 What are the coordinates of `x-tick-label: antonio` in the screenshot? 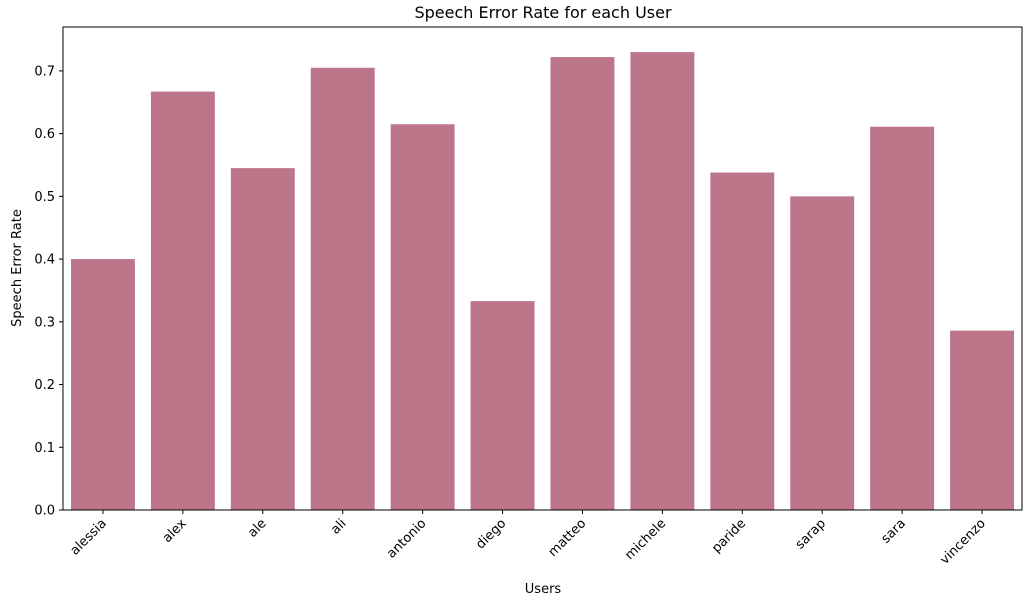 It's located at (406, 538).